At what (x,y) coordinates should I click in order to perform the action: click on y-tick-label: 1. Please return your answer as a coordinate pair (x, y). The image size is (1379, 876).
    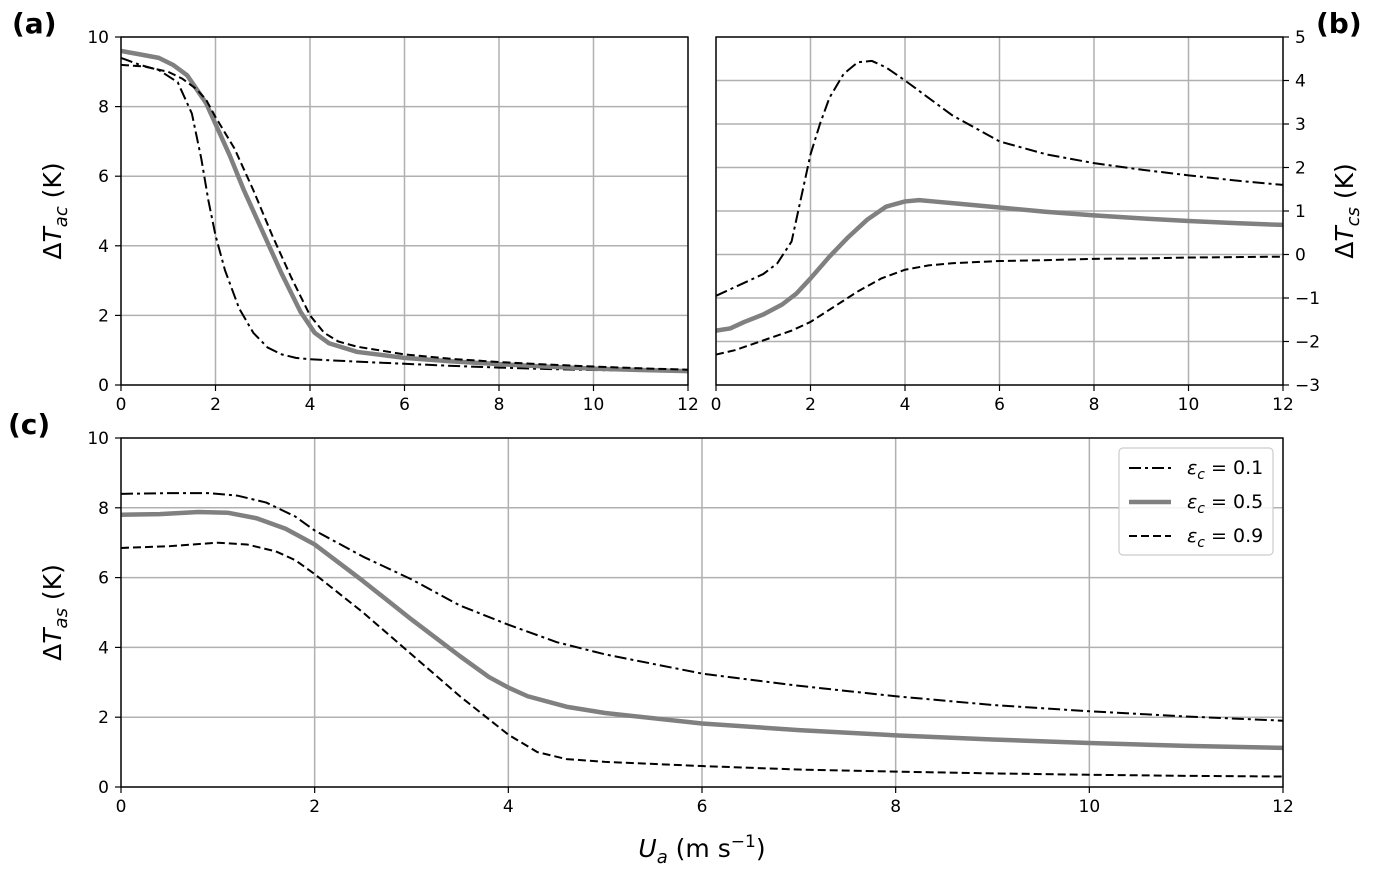
    Looking at the image, I should click on (1300, 212).